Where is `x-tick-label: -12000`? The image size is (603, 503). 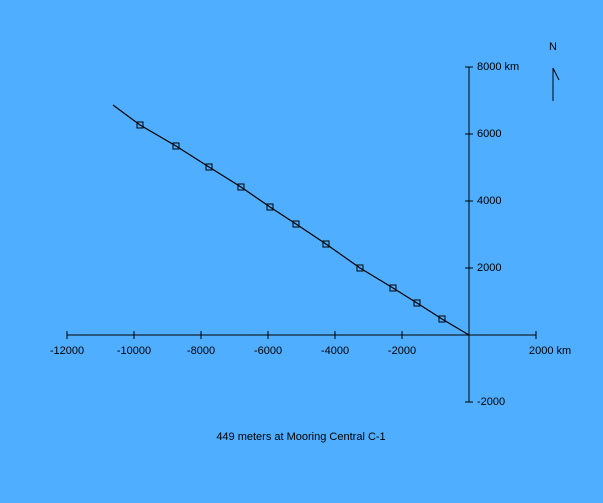
x-tick-label: -12000 is located at coordinates (67, 351).